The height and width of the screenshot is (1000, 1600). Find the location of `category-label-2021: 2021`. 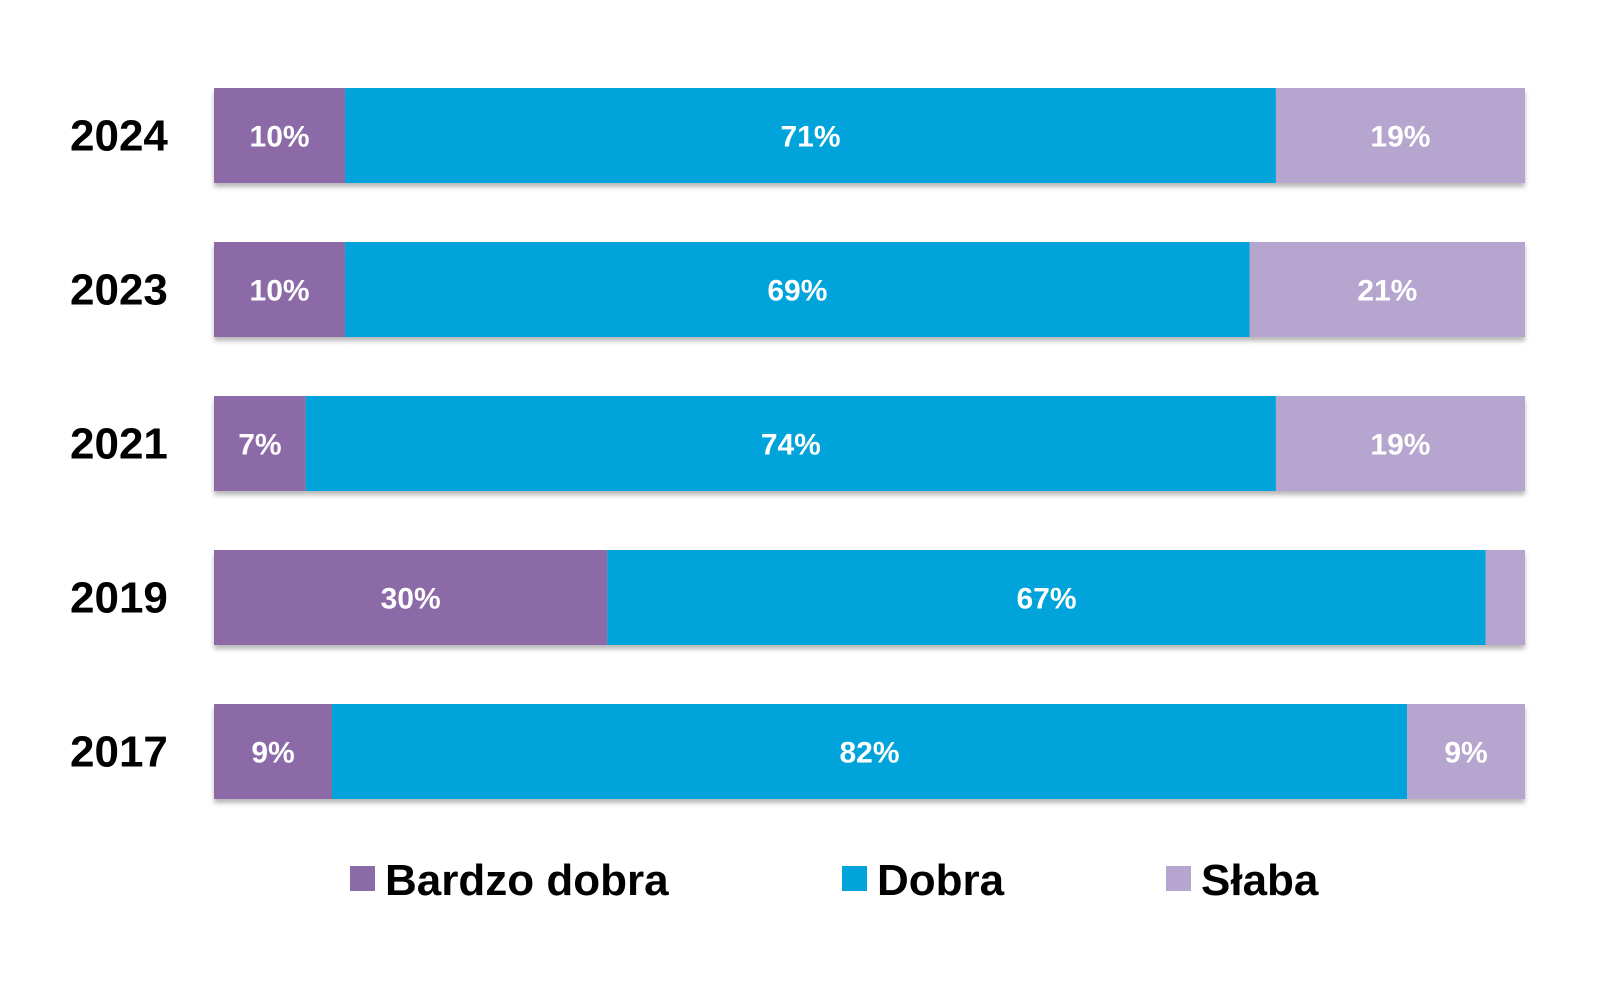

category-label-2021: 2021 is located at coordinates (119, 444).